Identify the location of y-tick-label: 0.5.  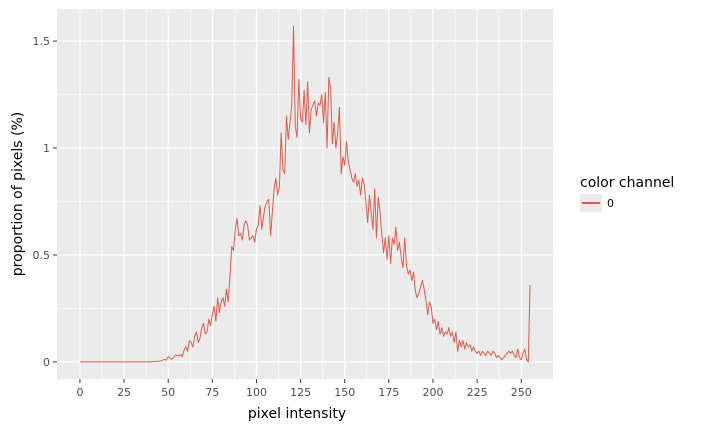
(42, 255).